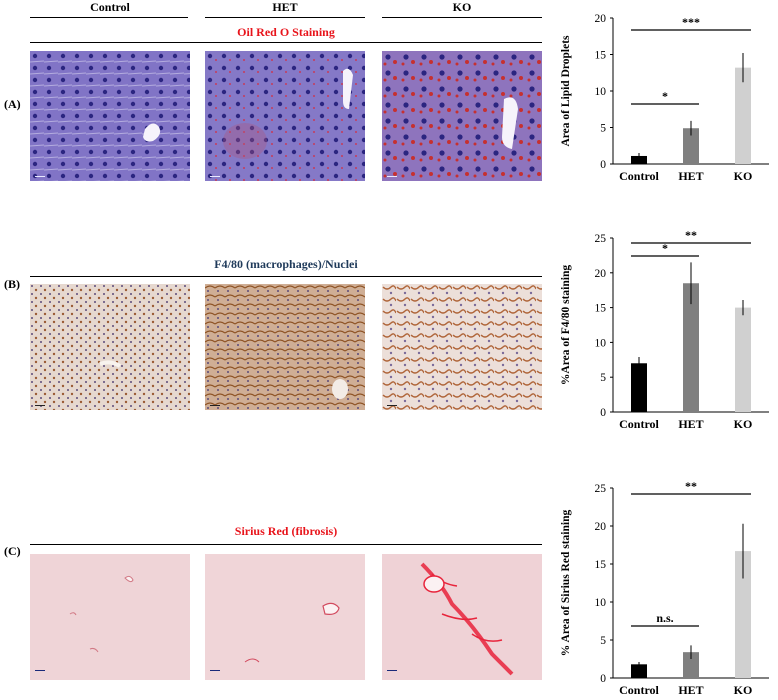 Image resolution: width=778 pixels, height=700 pixels. I want to click on panel-a-stain-title: Oil Red O Staining, so click(286, 32).